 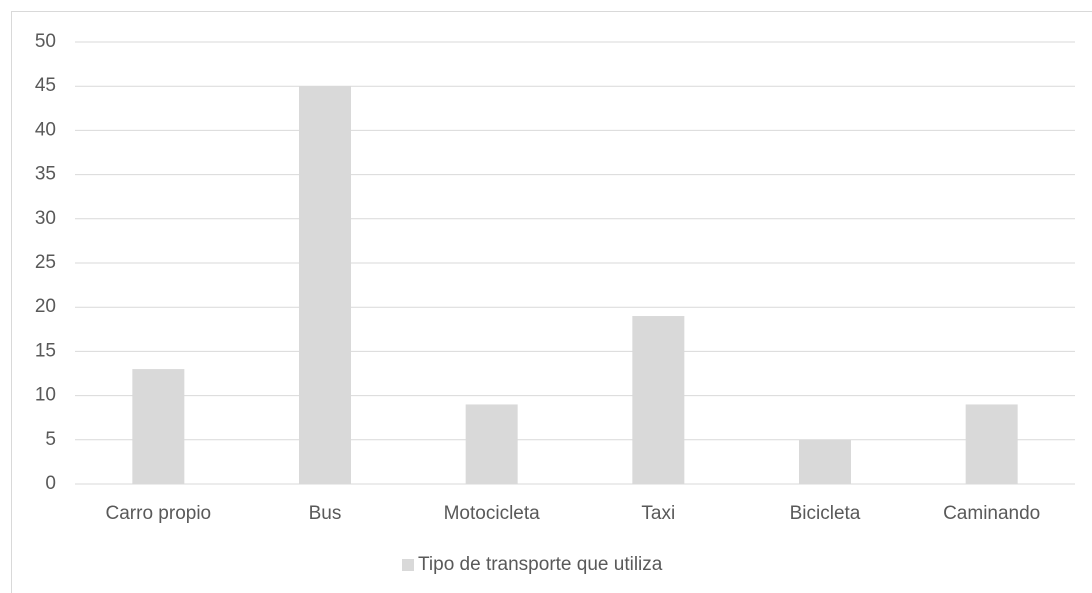 I want to click on y-tick-label: 40, so click(x=45, y=129).